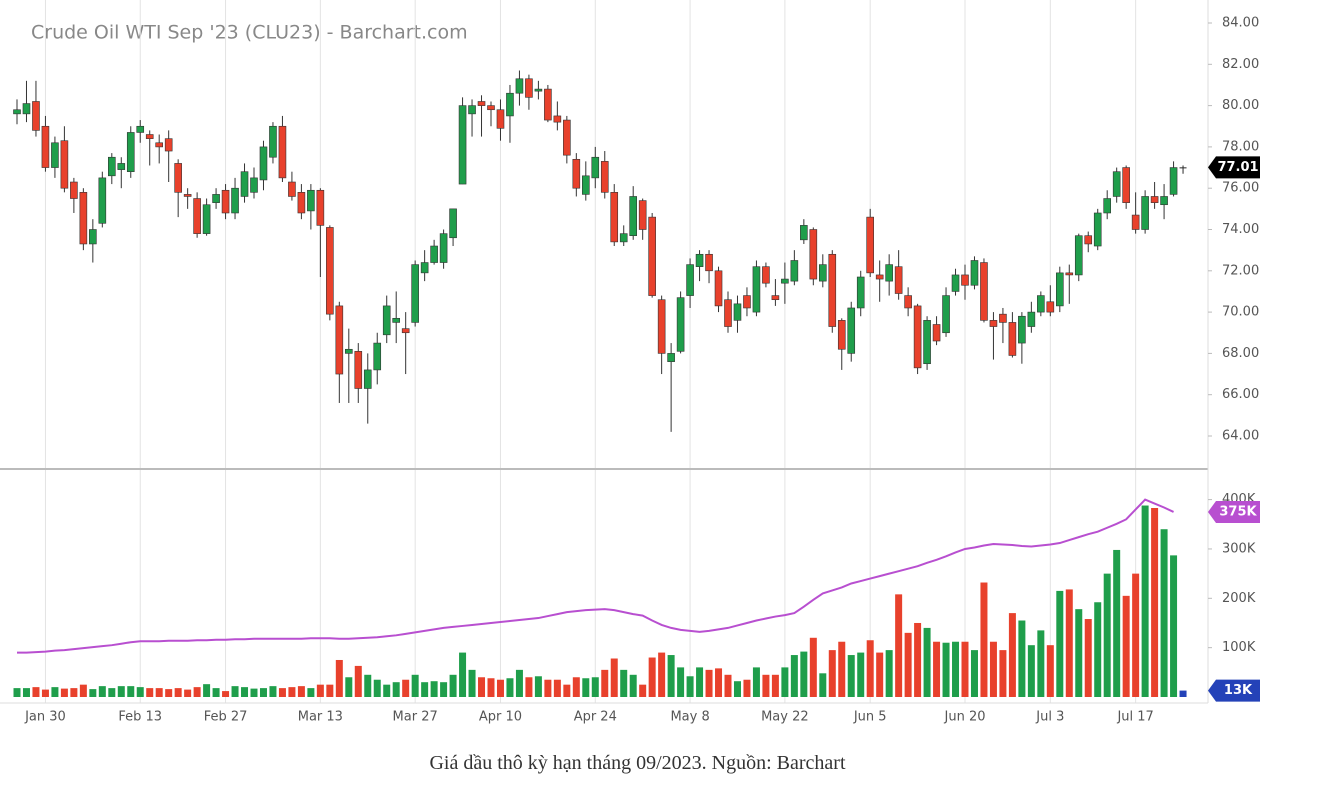 The height and width of the screenshot is (788, 1341). I want to click on y-tick-label: 70.00, so click(1240, 312).